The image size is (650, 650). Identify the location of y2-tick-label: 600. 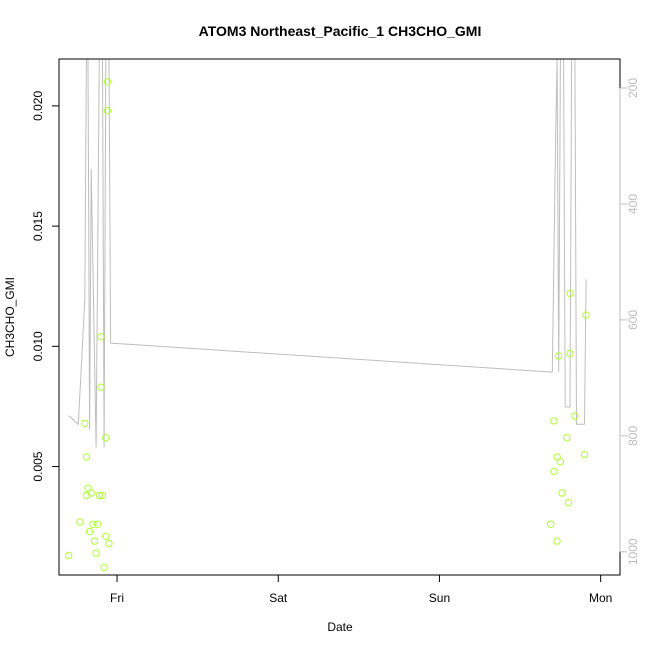
(633, 320).